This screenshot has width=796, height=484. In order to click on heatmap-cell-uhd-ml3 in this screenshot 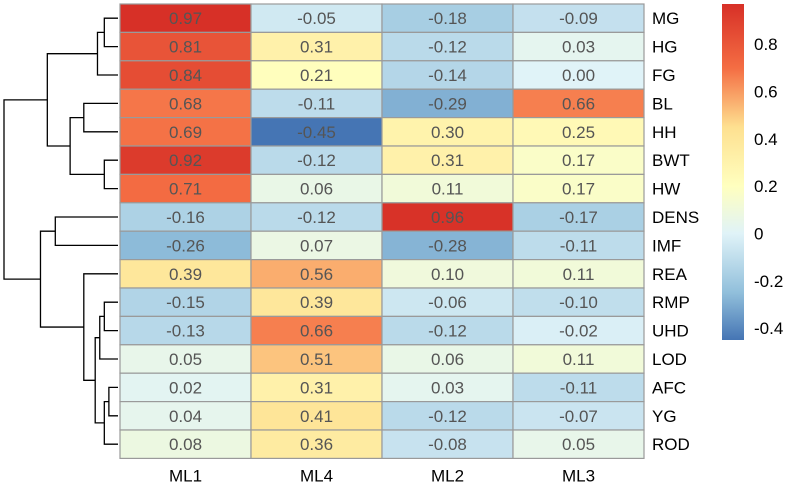, I will do `click(578, 330)`.